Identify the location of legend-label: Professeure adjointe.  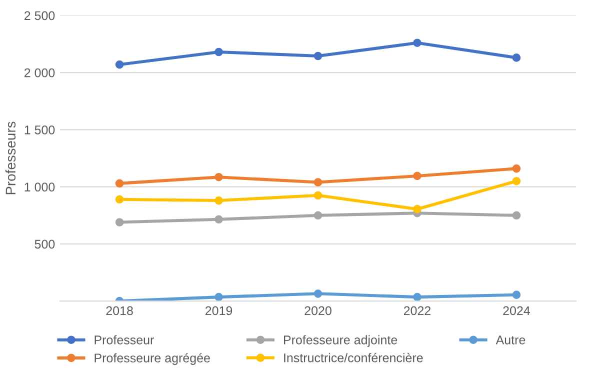
(341, 341).